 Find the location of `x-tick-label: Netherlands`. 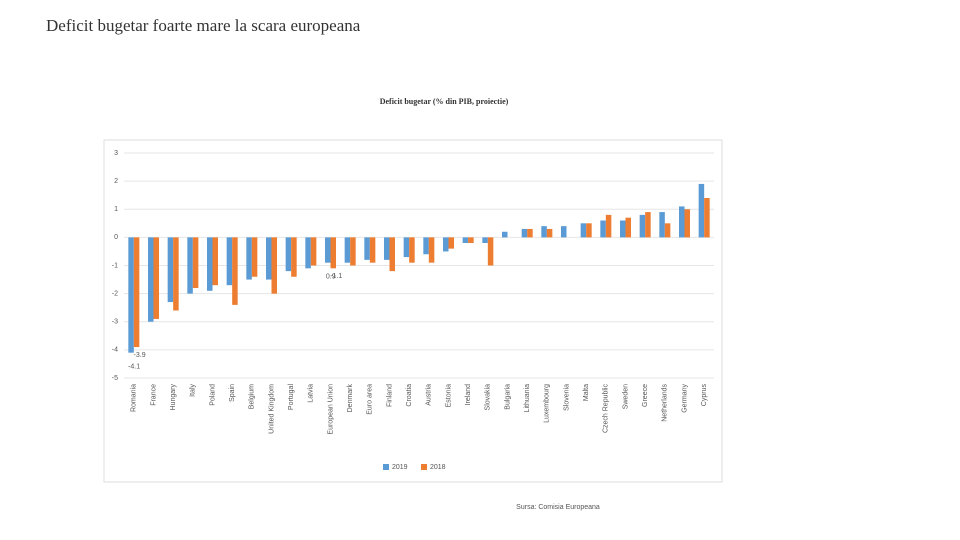

x-tick-label: Netherlands is located at coordinates (665, 403).